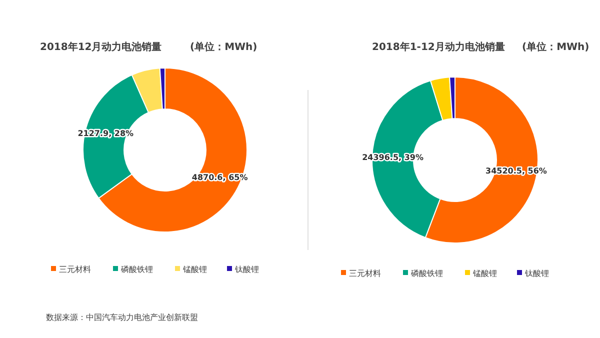  What do you see at coordinates (101, 47) in the screenshot?
I see `chart-title: 2018年12月动力电池销量` at bounding box center [101, 47].